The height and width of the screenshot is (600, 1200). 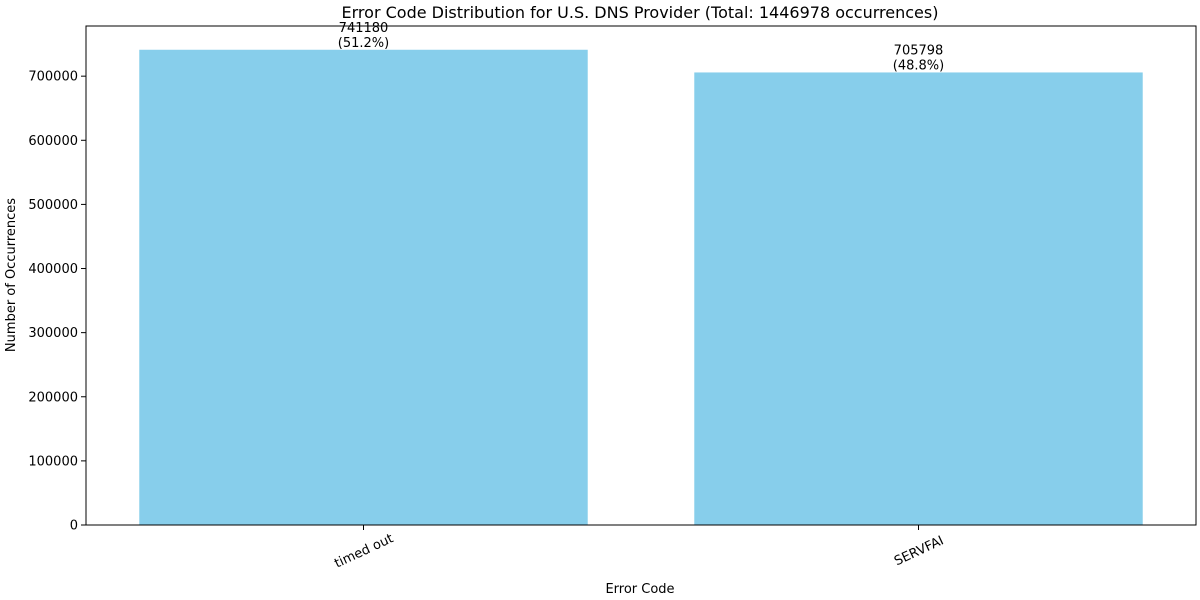 I want to click on x-tick-label: SERVFAI, so click(x=919, y=551).